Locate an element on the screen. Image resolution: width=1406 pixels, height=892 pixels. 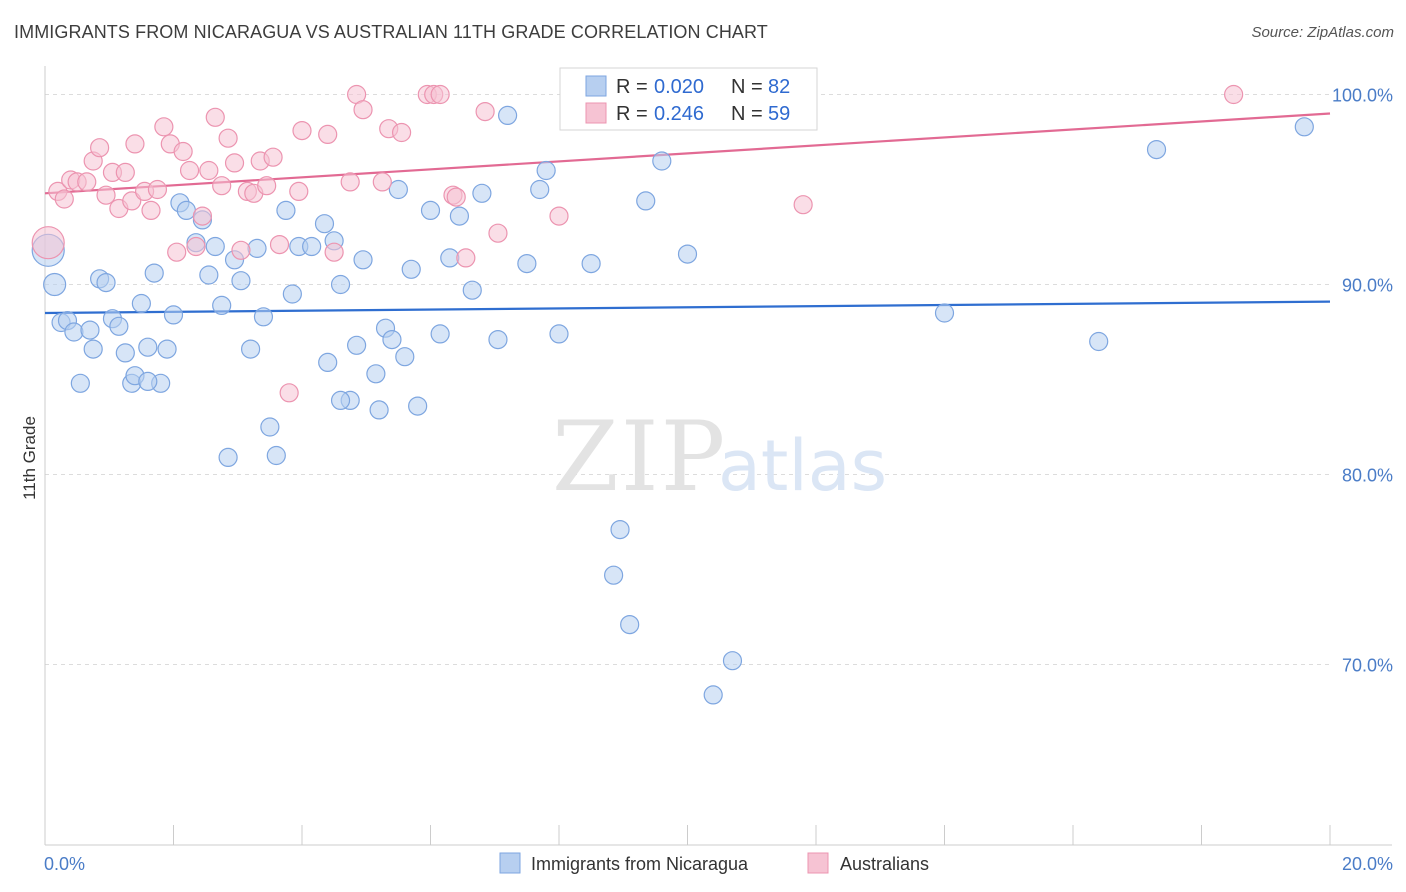
legend-n-value-pink: 59 is located at coordinates (779, 114).